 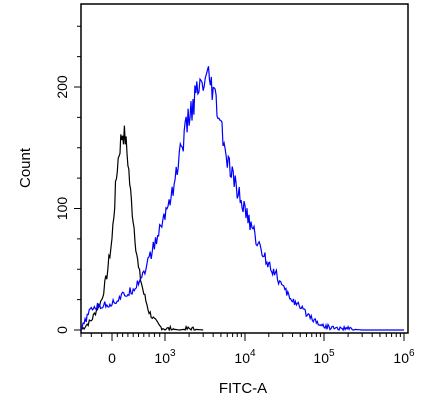 I want to click on y-tick-label: 100, so click(x=62, y=209).